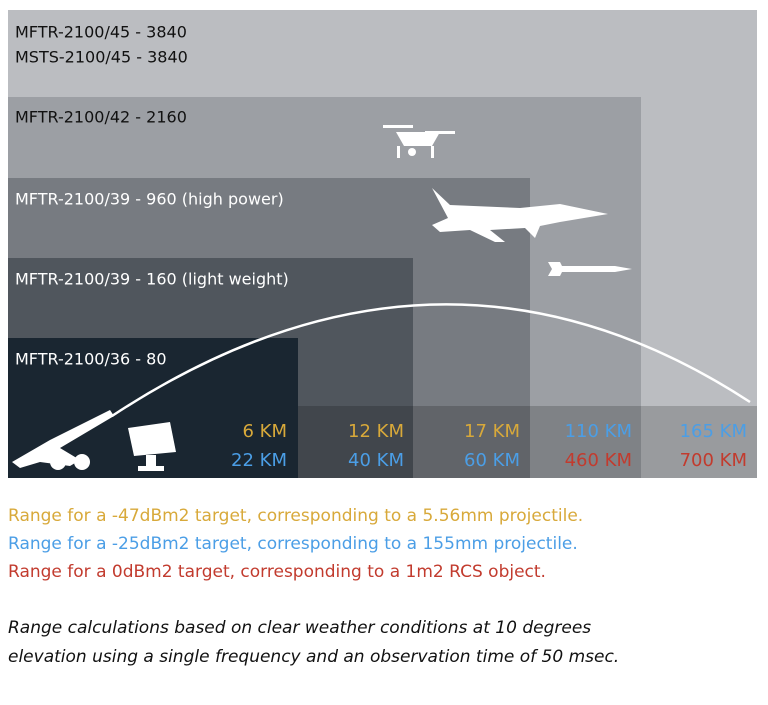  What do you see at coordinates (101, 117) in the screenshot?
I see `system-label: MFTR-2100/42 - 2160` at bounding box center [101, 117].